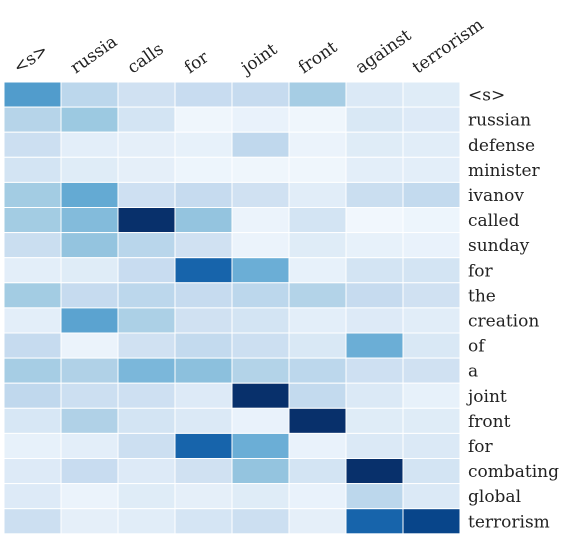  I want to click on y-tick-label: creation, so click(503, 321).